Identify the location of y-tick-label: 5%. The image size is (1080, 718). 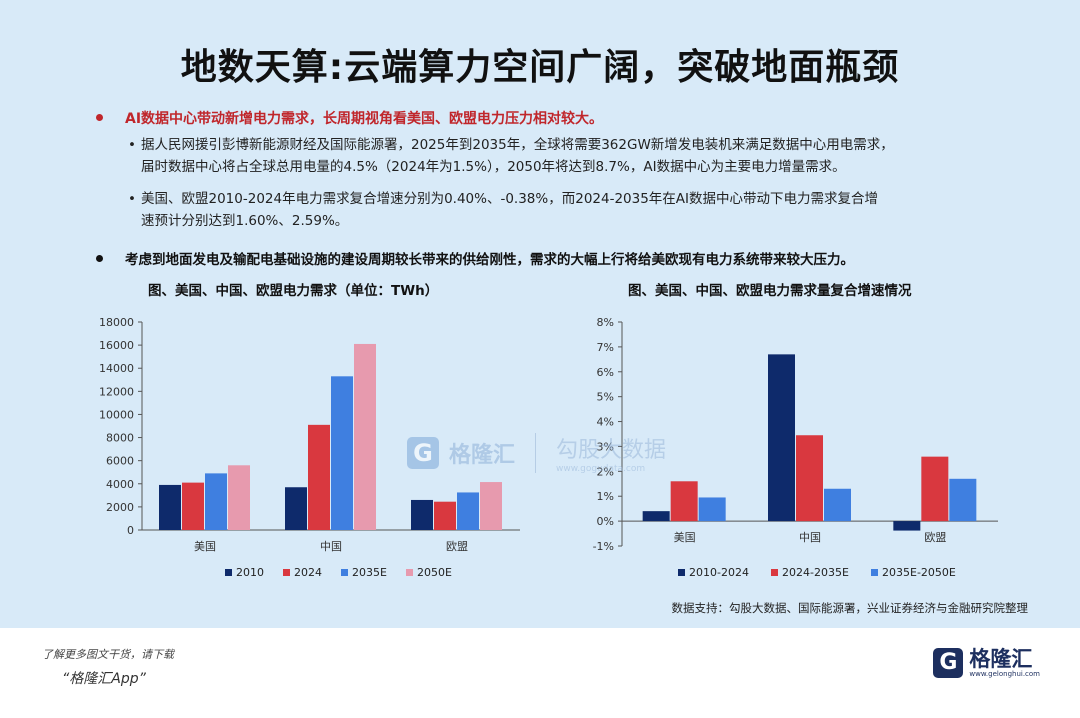
(605, 397).